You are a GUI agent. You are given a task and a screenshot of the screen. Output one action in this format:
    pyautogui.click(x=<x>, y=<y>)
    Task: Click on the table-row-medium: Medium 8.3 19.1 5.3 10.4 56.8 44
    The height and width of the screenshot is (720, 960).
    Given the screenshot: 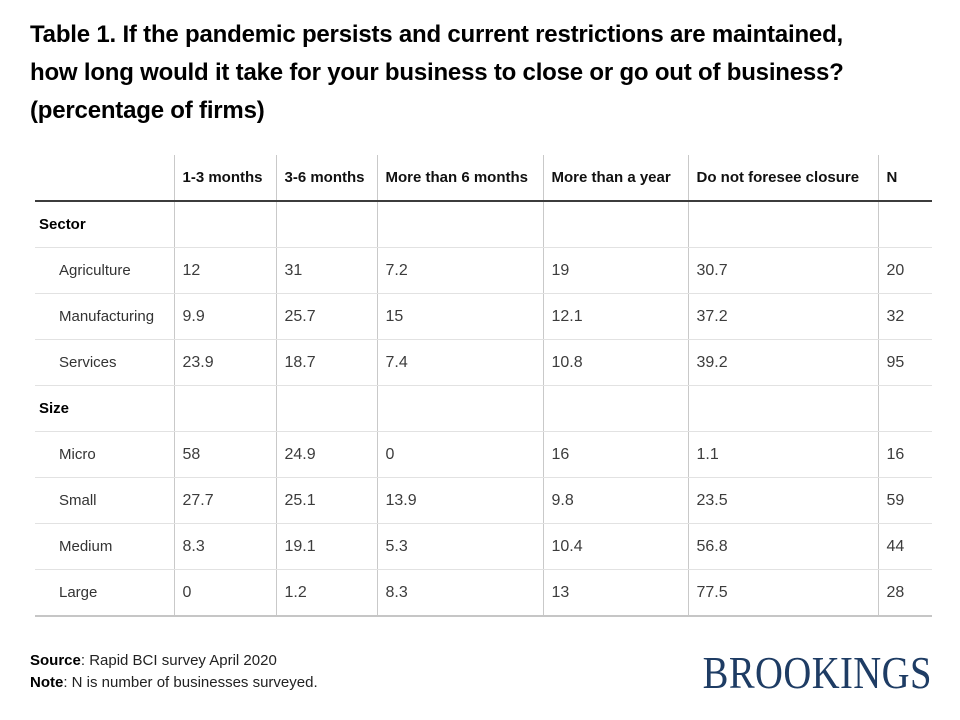 What is the action you would take?
    pyautogui.click(x=483, y=546)
    